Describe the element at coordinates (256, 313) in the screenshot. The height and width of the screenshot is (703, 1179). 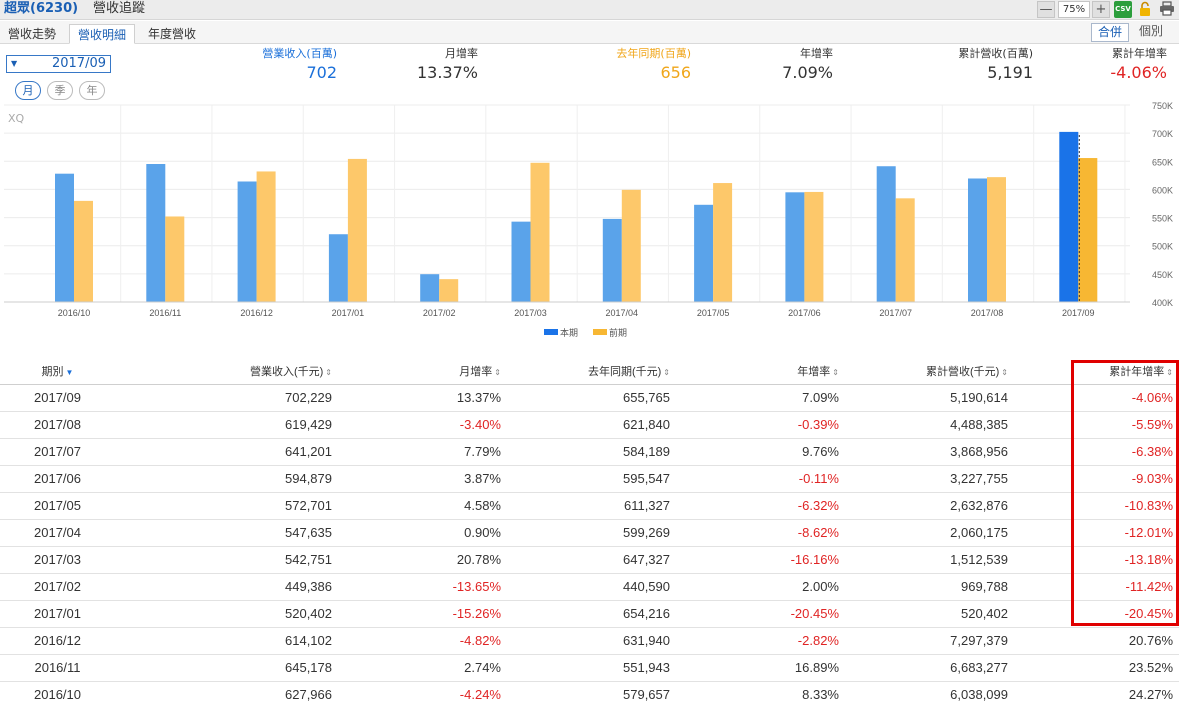
I see `x-tick-label: 2016/12` at that location.